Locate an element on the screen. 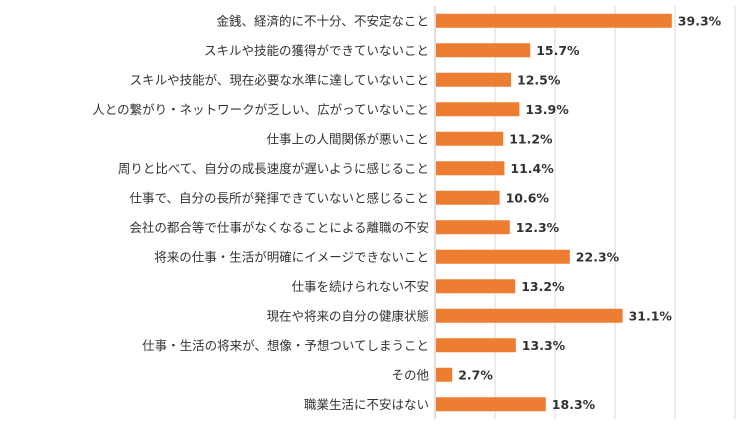 The height and width of the screenshot is (426, 750). category-label: スキルや技能が、現在必要な水準に達していないこと is located at coordinates (279, 79).